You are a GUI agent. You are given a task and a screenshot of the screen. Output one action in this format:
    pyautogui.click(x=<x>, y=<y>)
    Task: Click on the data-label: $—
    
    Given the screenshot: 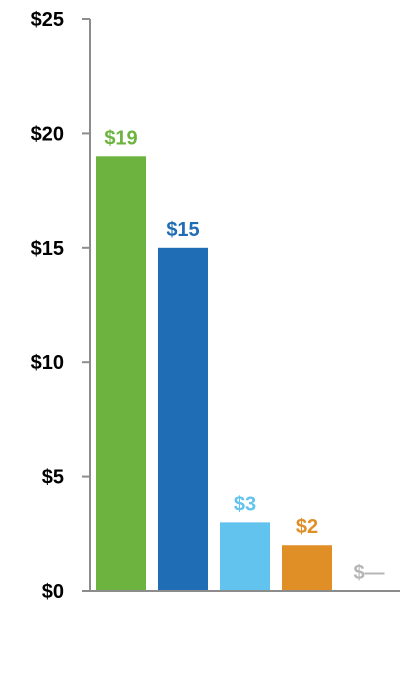 What is the action you would take?
    pyautogui.click(x=368, y=573)
    